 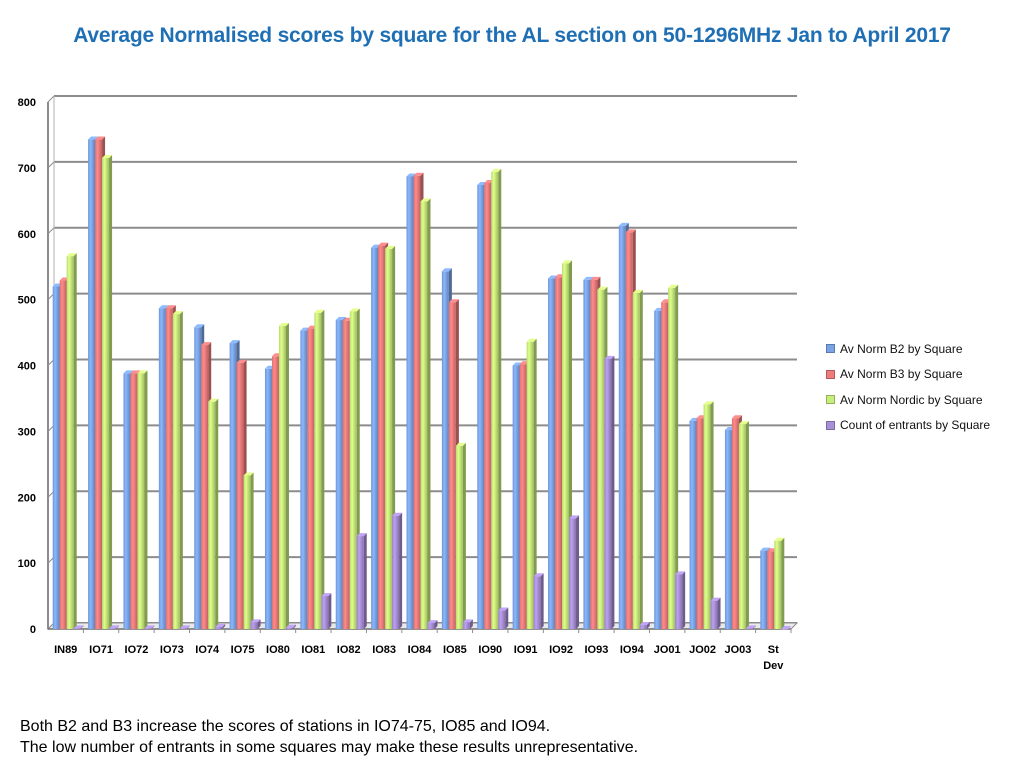 I want to click on legend-item-count: Count of entrants by Square, so click(x=908, y=426).